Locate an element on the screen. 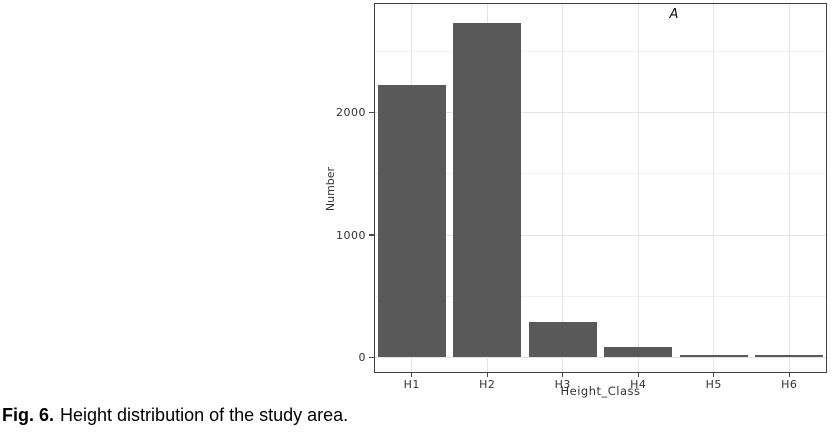 This screenshot has width=840, height=442. x-tick-label: H3 is located at coordinates (562, 384).